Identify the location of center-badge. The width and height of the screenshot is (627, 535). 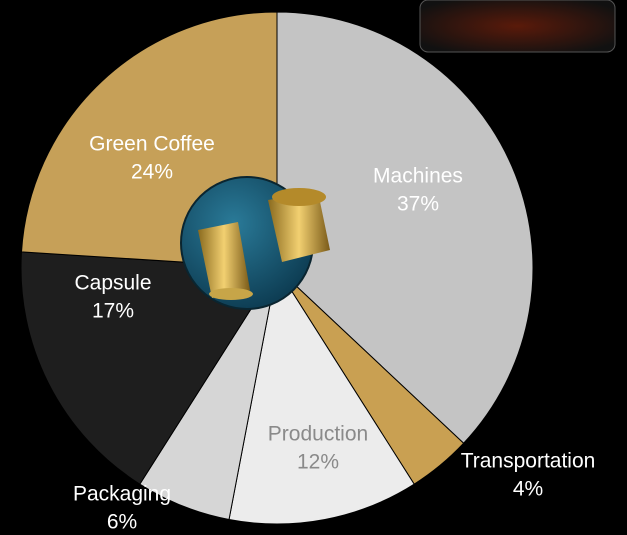
(255, 243).